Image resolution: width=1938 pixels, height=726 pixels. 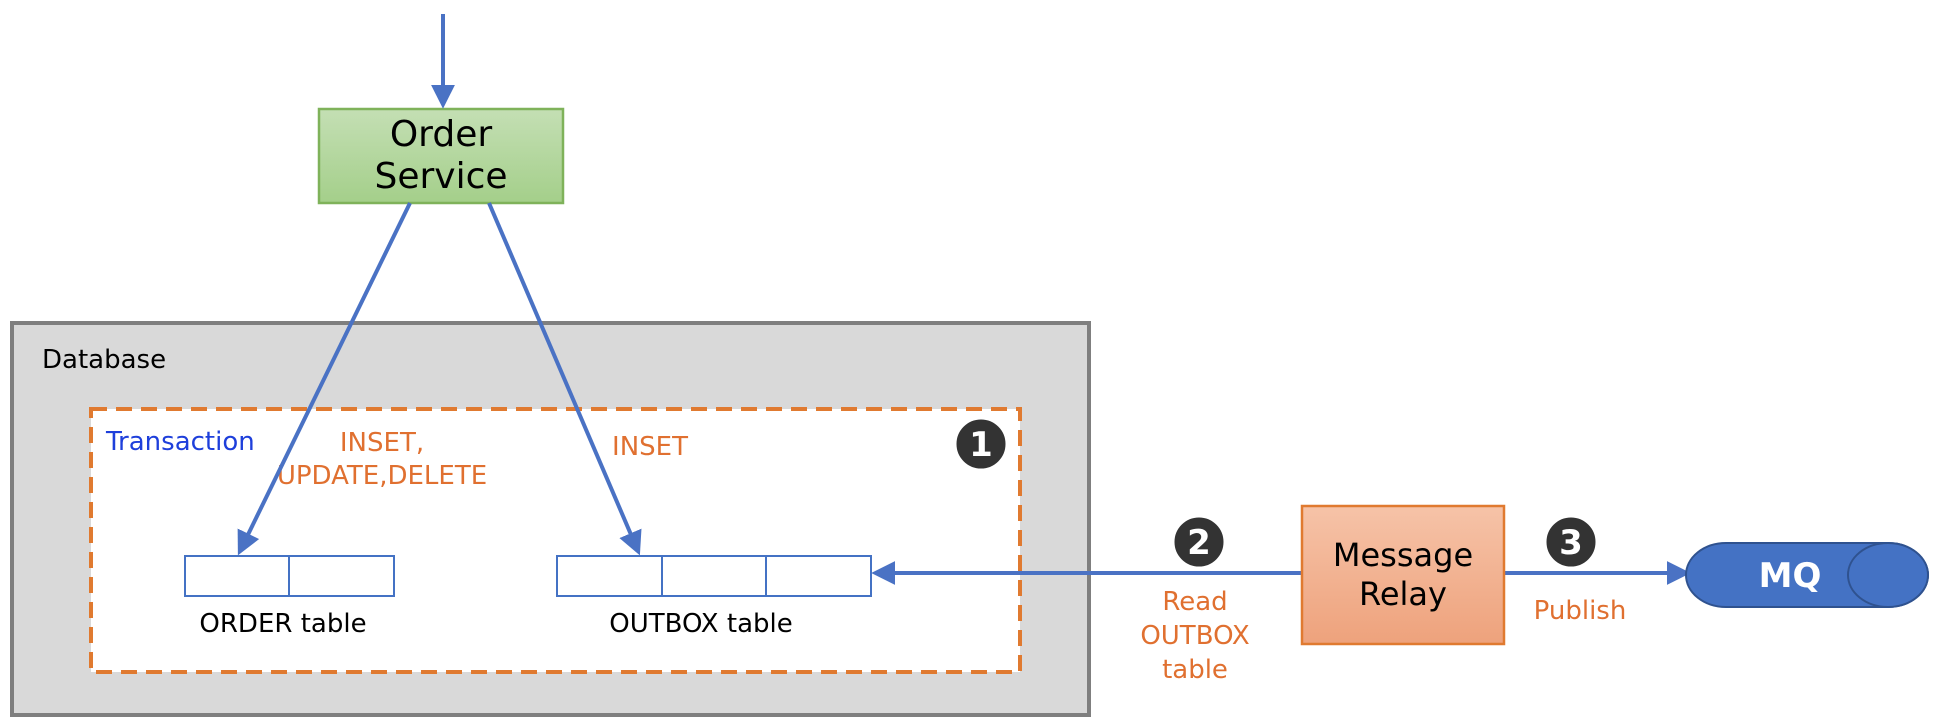 What do you see at coordinates (1580, 611) in the screenshot?
I see `publish-label: Publish` at bounding box center [1580, 611].